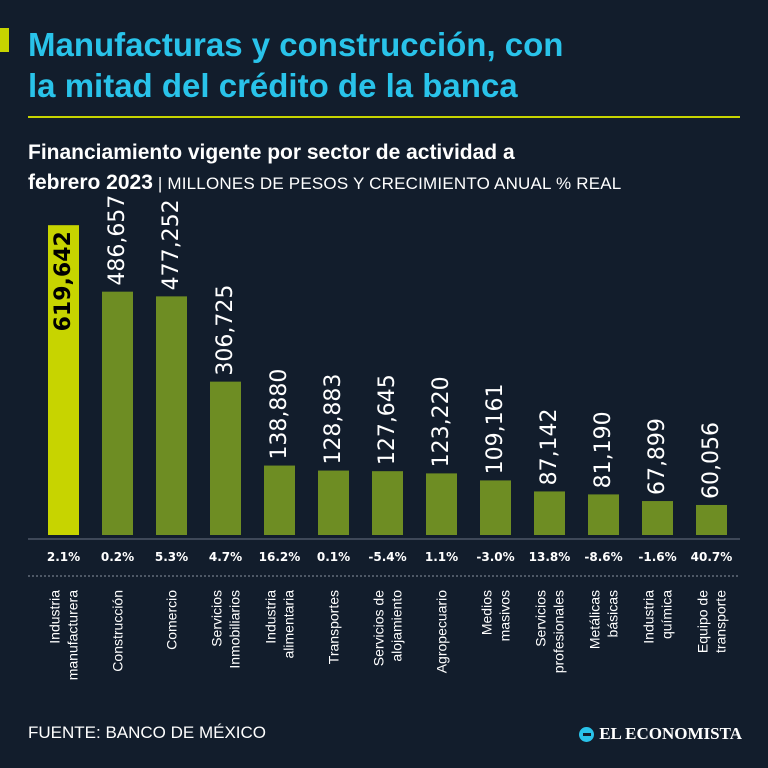  Describe the element at coordinates (225, 557) in the screenshot. I see `growth-label-3: 4.7%` at that location.